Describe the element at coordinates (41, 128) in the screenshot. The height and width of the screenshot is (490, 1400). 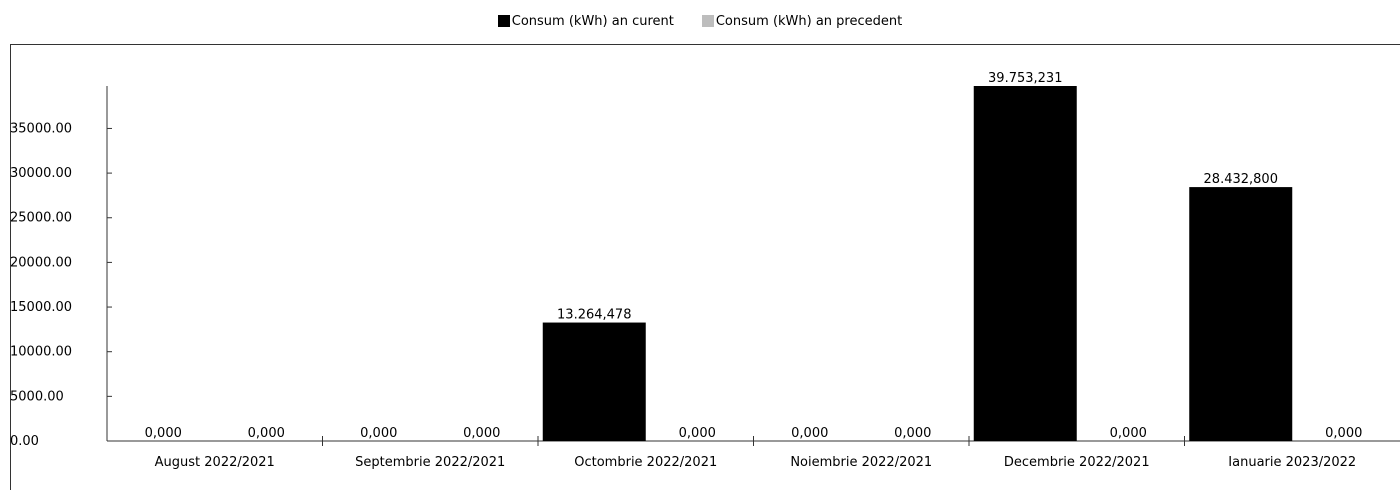
I see `y-tick-label: 35000.00` at that location.